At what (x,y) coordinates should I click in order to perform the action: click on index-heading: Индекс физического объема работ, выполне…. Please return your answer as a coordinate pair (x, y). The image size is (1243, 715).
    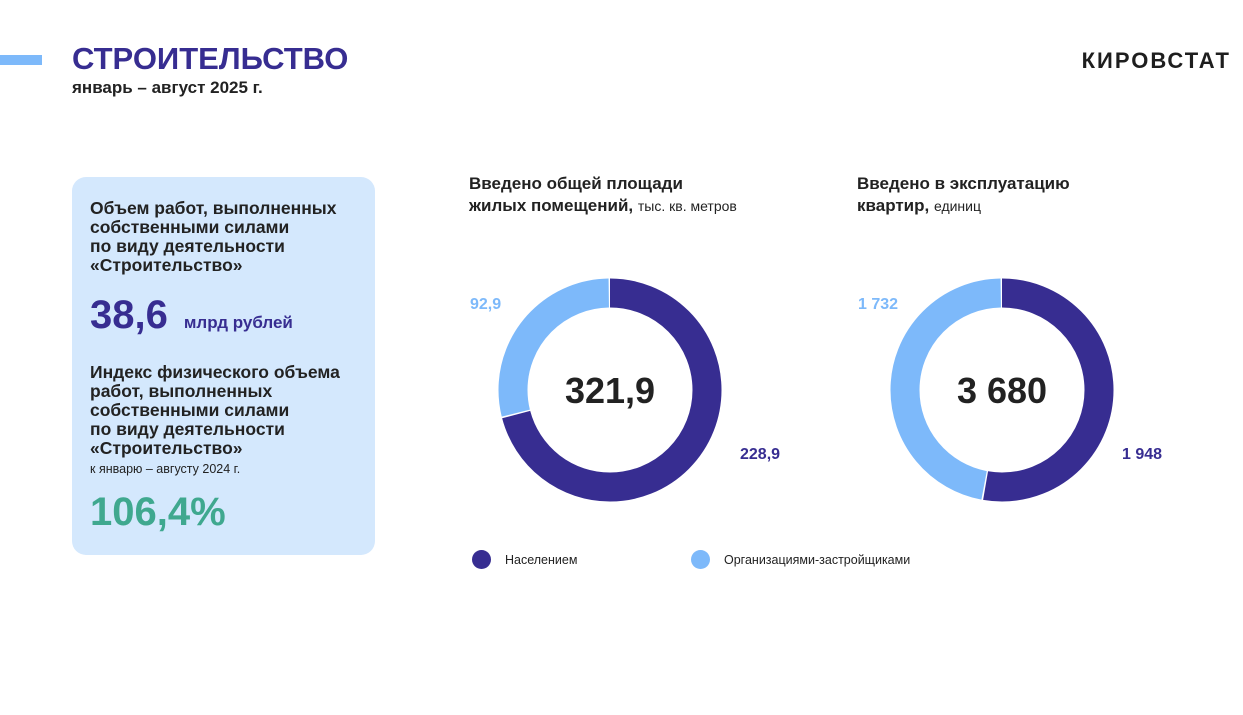
    Looking at the image, I should click on (215, 421).